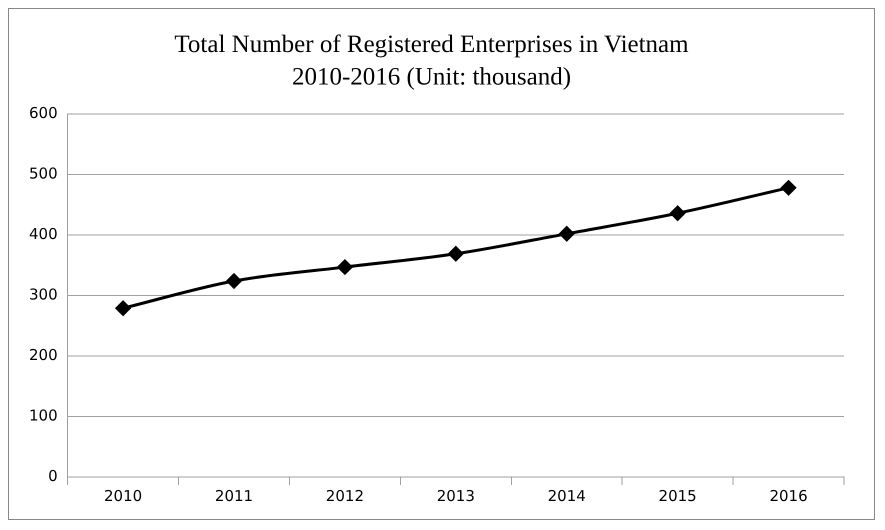 The width and height of the screenshot is (885, 530). I want to click on y-tick-label: 600, so click(43, 113).